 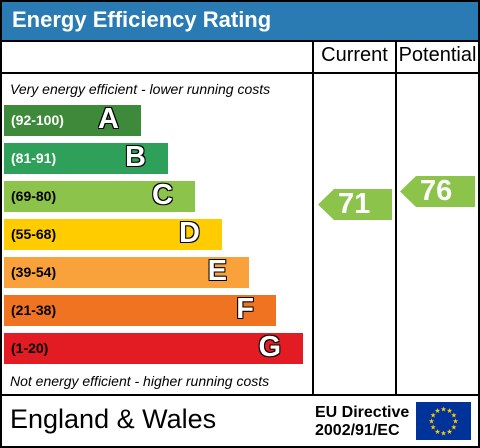 I want to click on band-f: (21-38) F, so click(x=140, y=309).